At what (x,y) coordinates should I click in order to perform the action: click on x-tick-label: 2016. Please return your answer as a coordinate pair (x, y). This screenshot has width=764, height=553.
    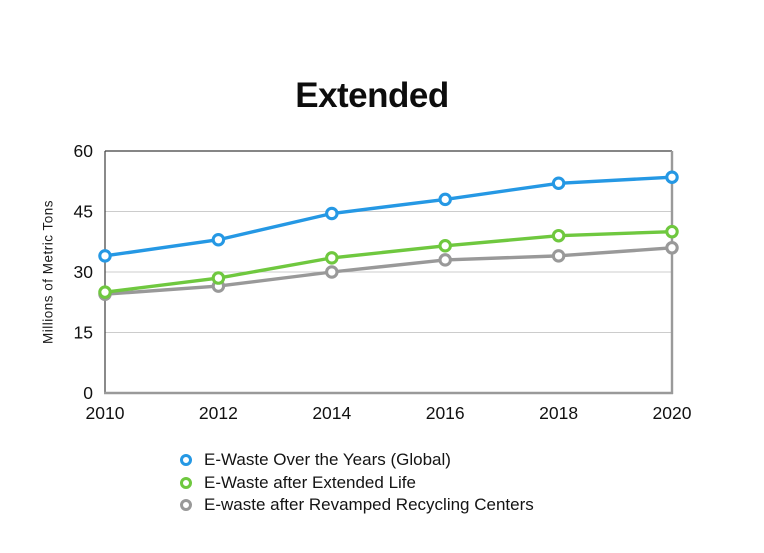
    Looking at the image, I should click on (445, 413).